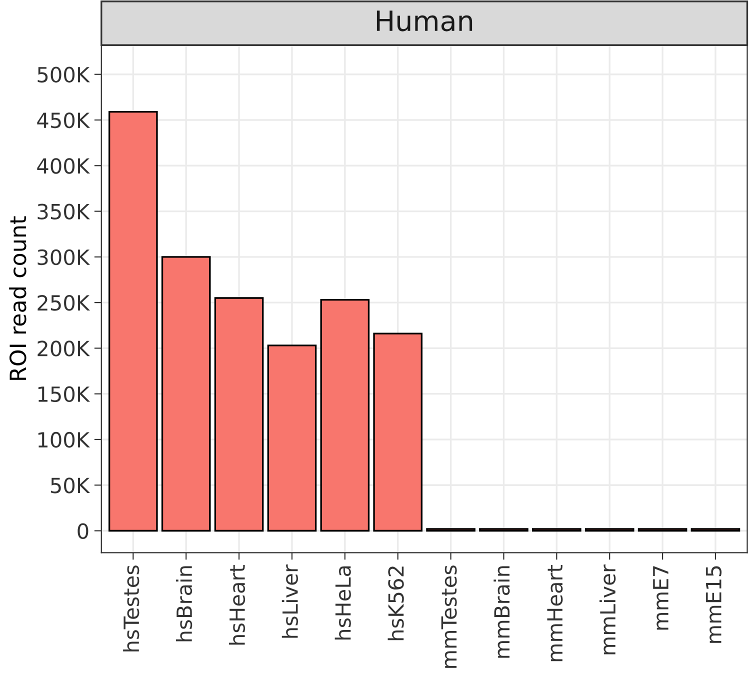 The height and width of the screenshot is (684, 751). I want to click on y-axis-title: ROI read count, so click(17, 298).